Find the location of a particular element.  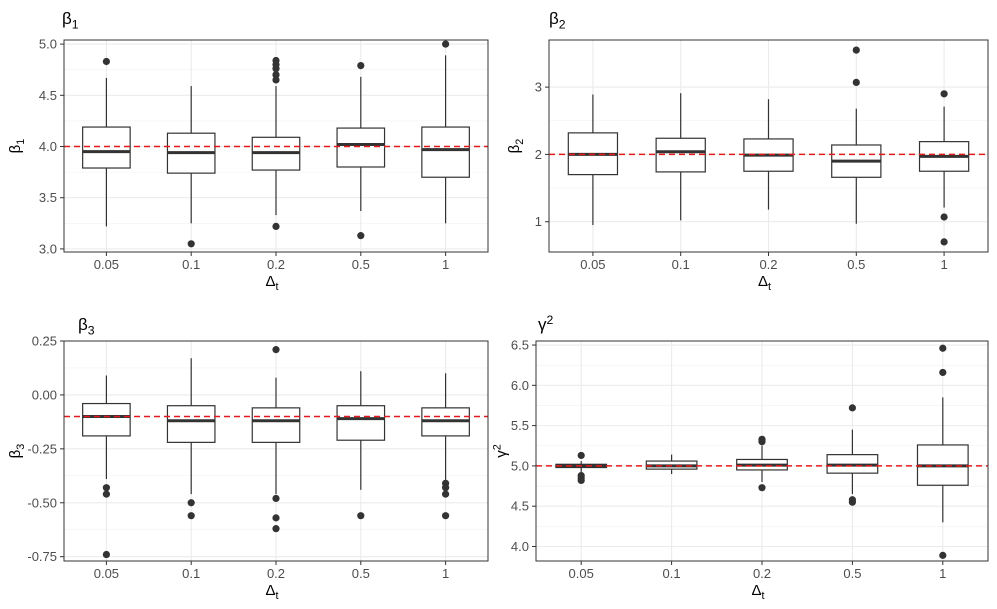

y-axis-title: β3 is located at coordinates (17, 451).